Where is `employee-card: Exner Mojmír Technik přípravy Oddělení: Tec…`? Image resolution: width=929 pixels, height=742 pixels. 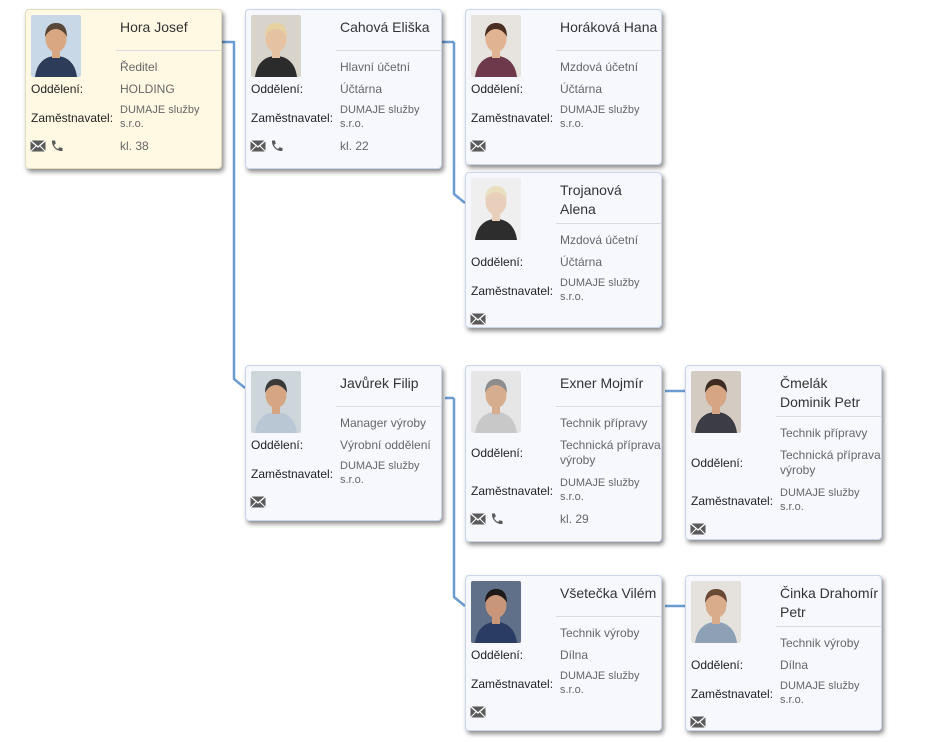
employee-card: Exner Mojmír Technik přípravy Oddělení: Tec… is located at coordinates (563, 453).